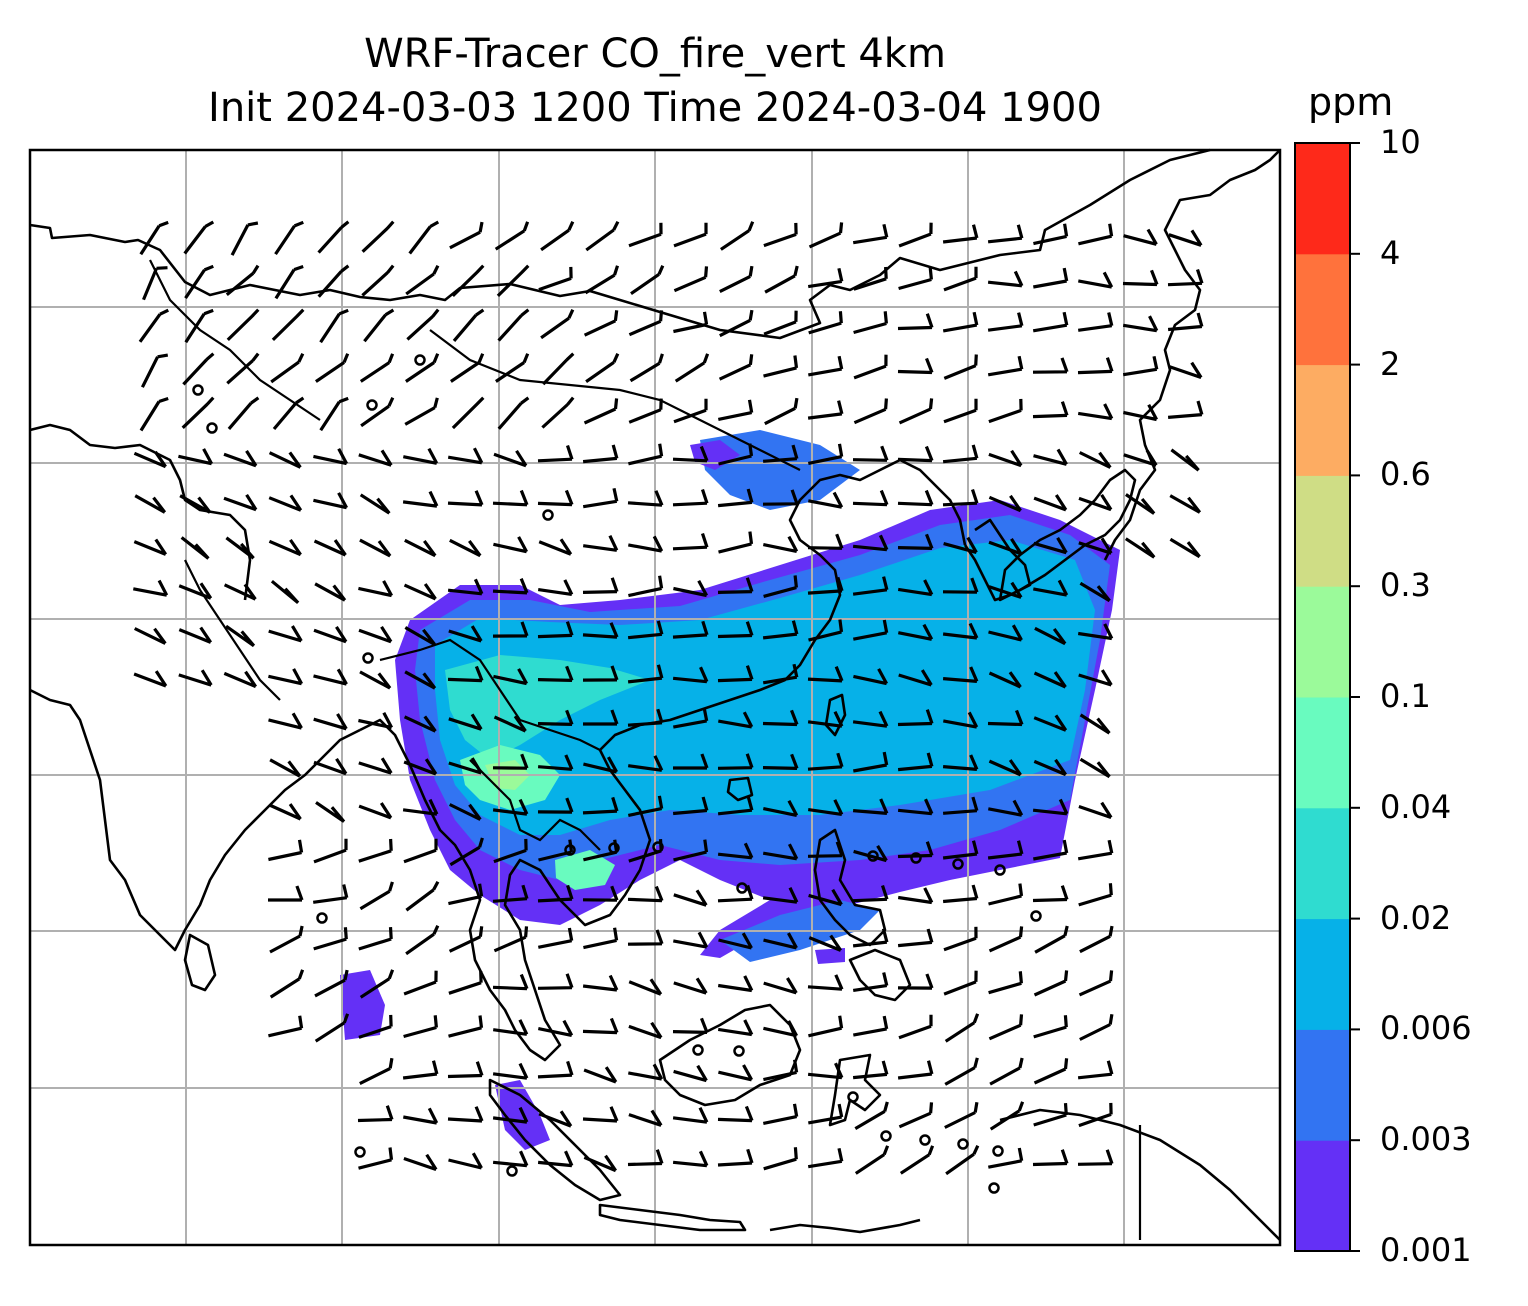 This screenshot has width=1528, height=1306. I want to click on colorbar-tick-label: 0.003, so click(1426, 1139).